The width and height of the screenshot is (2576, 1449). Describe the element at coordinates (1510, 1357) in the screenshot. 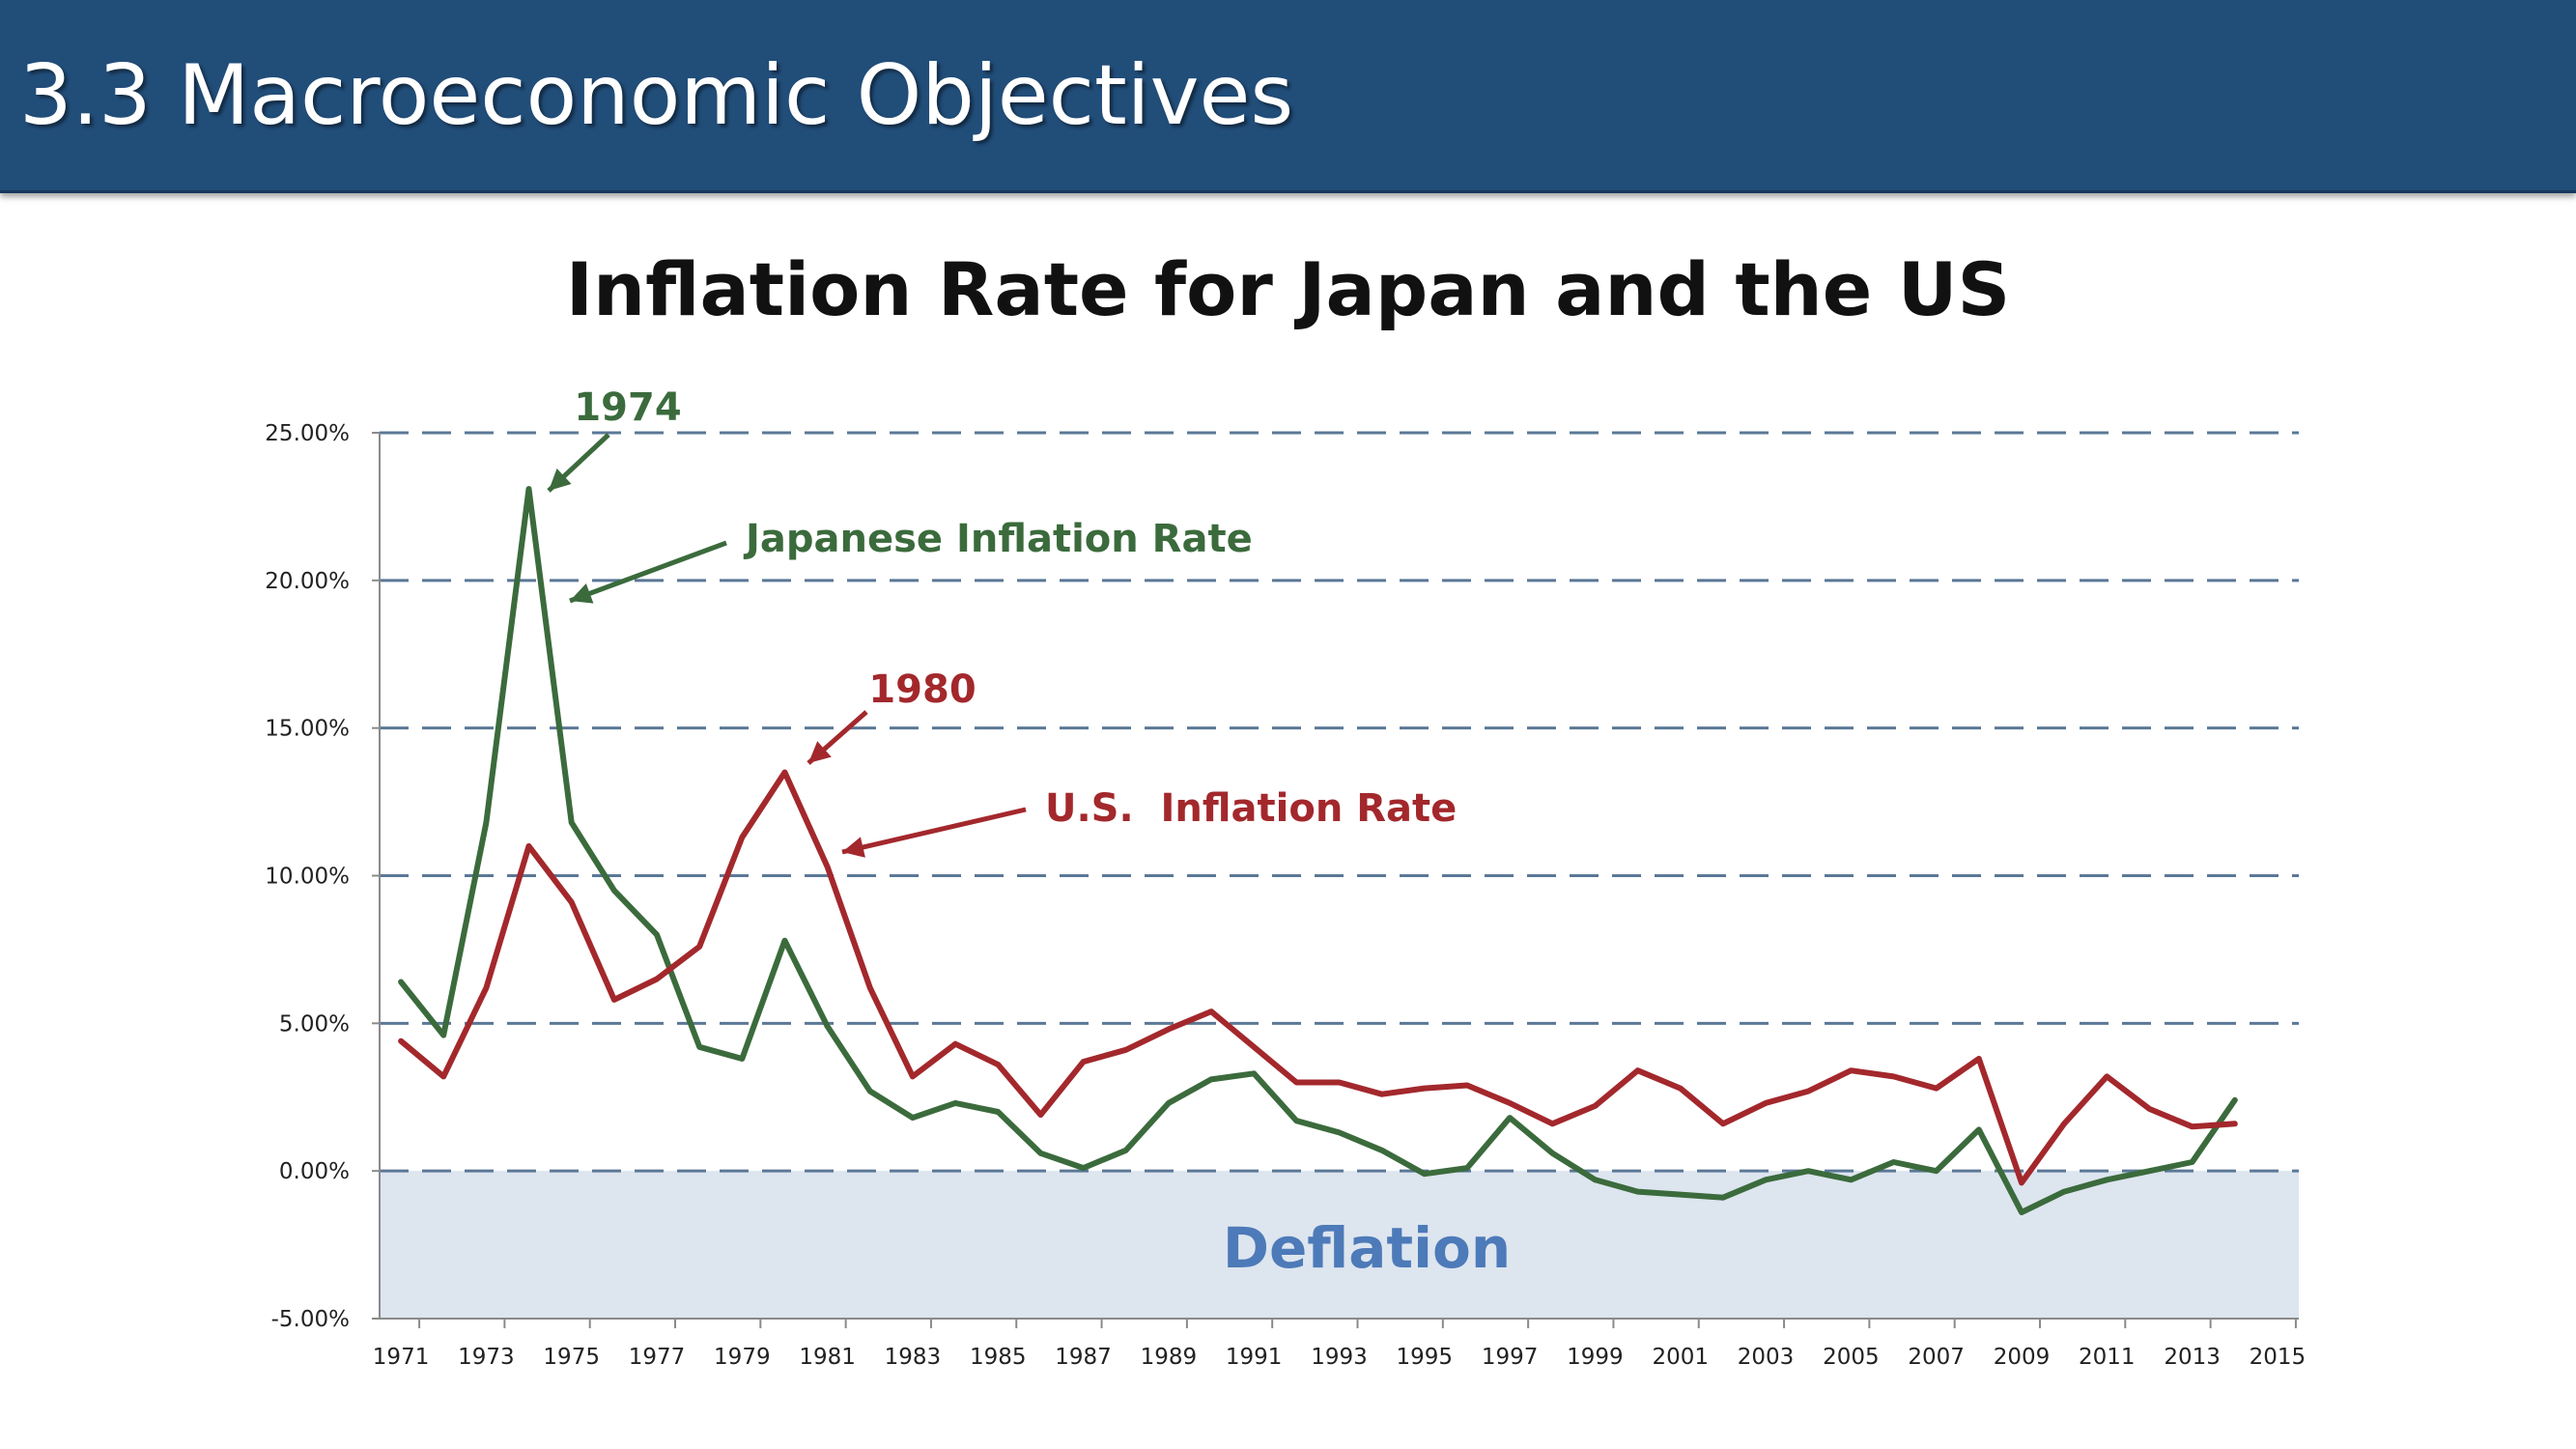

I see `x-tick-label: 1997` at that location.